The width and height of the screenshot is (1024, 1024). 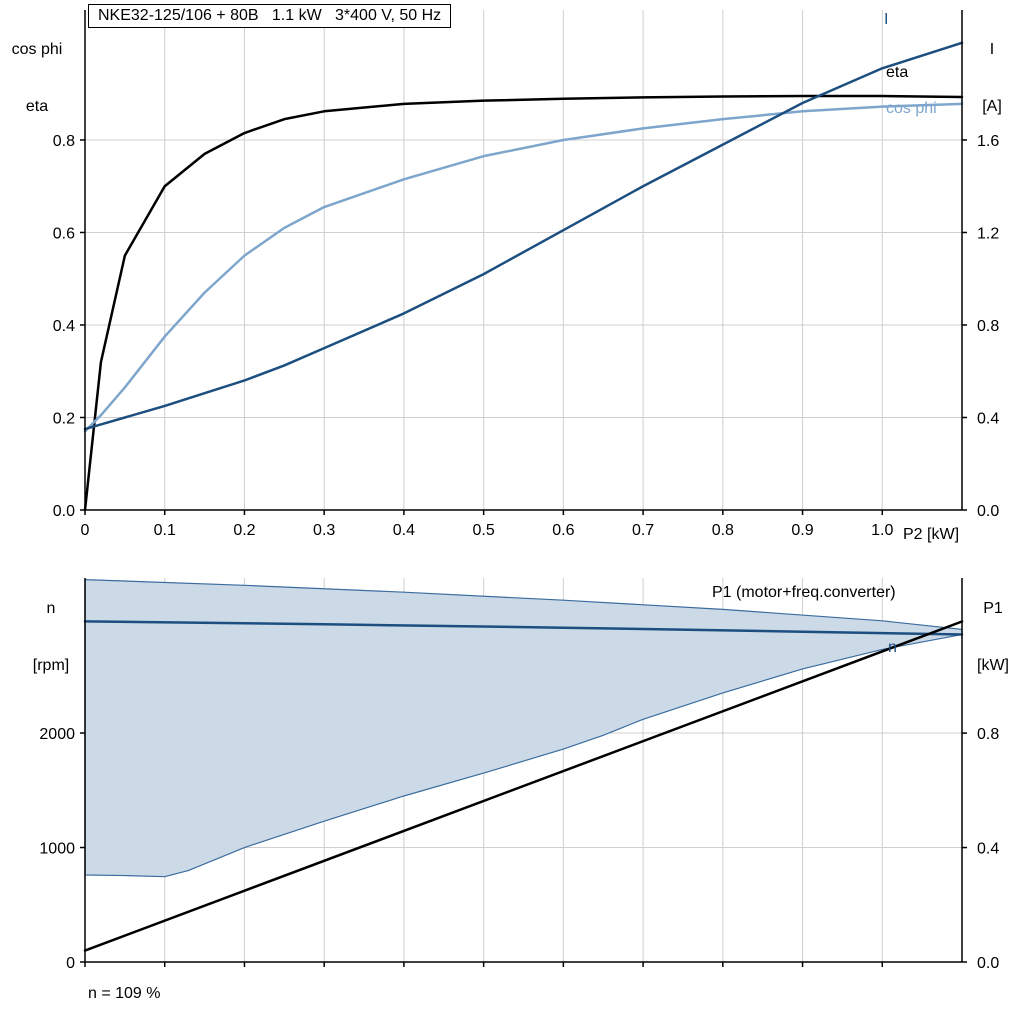 What do you see at coordinates (892, 647) in the screenshot?
I see `curve-label-speed: n` at bounding box center [892, 647].